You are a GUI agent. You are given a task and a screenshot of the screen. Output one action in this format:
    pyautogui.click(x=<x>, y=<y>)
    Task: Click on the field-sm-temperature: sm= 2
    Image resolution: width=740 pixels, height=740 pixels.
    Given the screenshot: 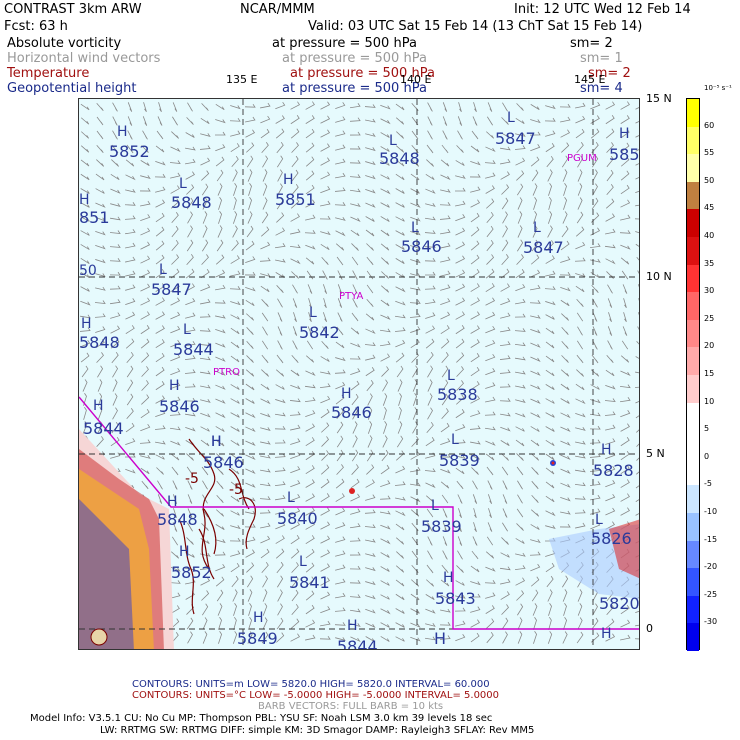 What is the action you would take?
    pyautogui.click(x=609, y=73)
    